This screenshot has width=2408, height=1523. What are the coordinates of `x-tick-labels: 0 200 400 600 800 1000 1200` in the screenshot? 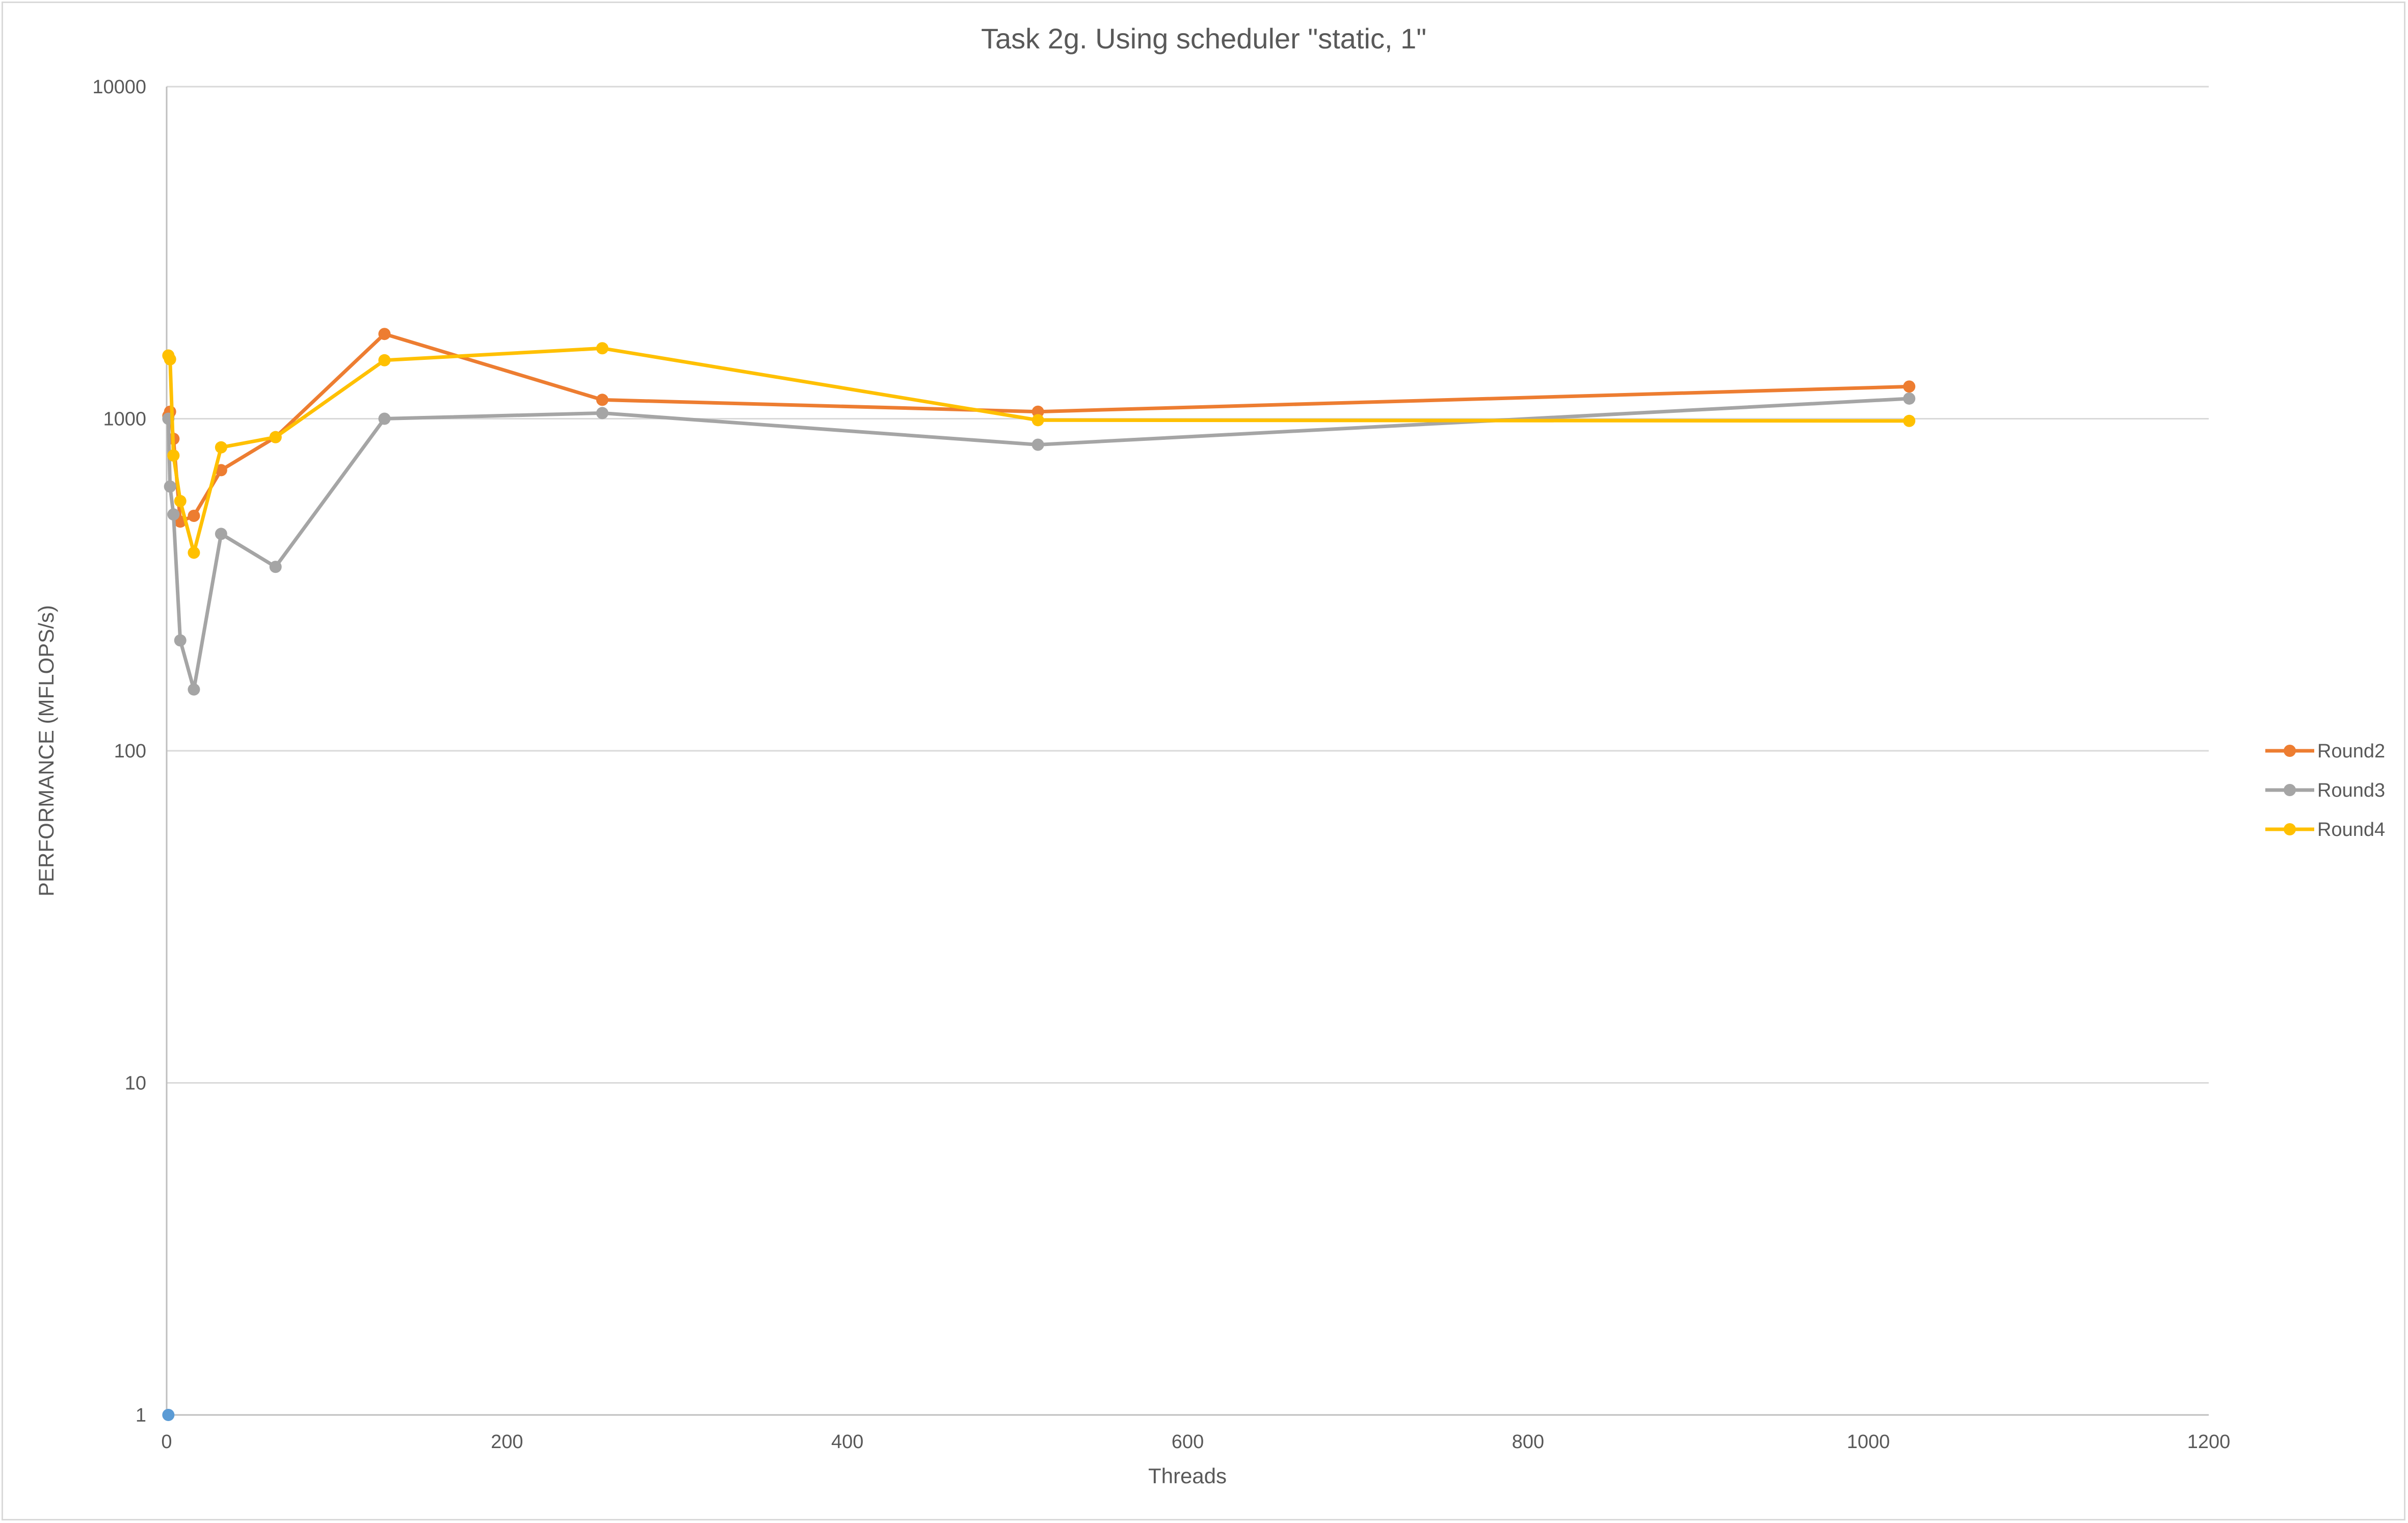 It's located at (1195, 1442).